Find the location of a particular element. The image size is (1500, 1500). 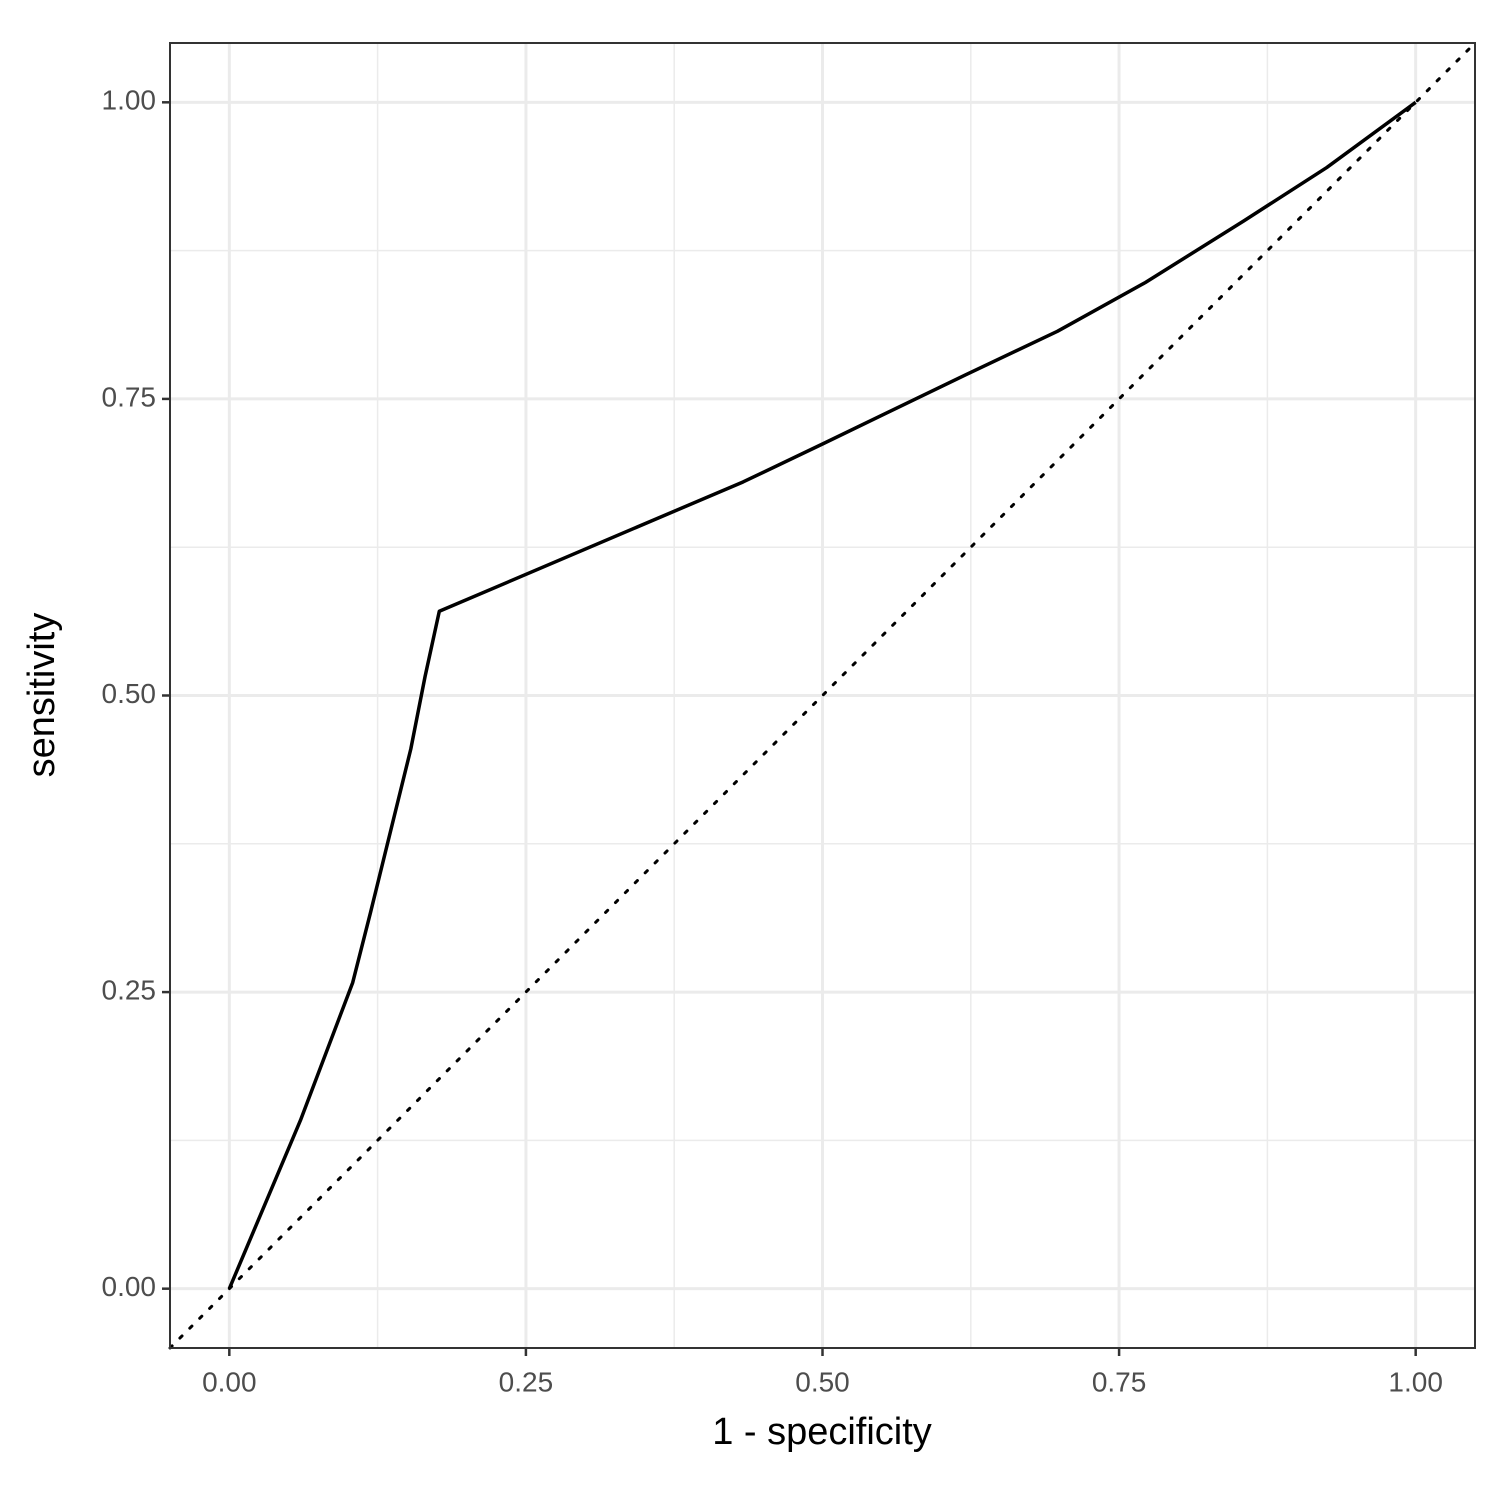

x-tick-label: 0.75 is located at coordinates (1119, 1381).